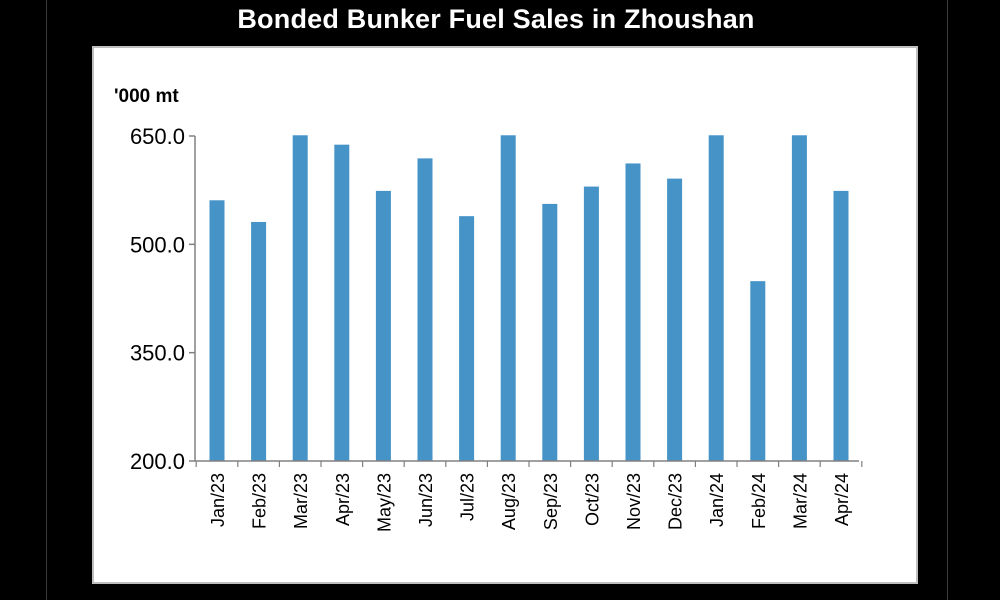 The height and width of the screenshot is (600, 1000). What do you see at coordinates (509, 501) in the screenshot?
I see `x-tick-label: Aug/23` at bounding box center [509, 501].